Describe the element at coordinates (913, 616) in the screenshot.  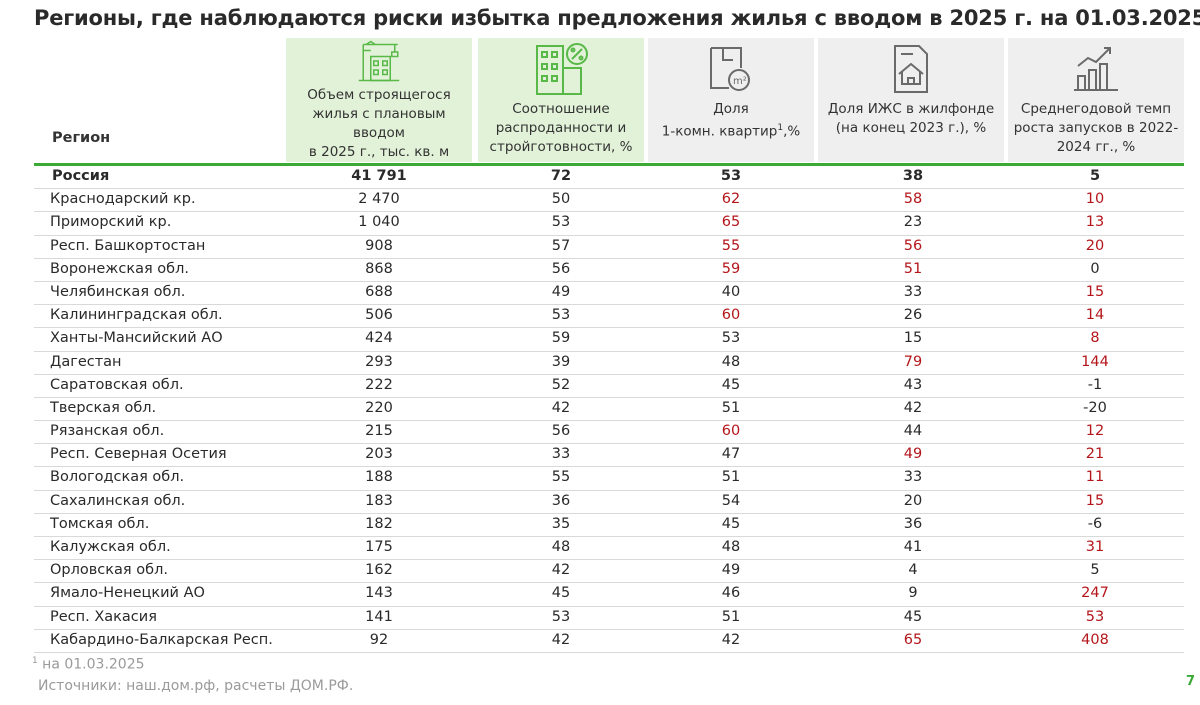
I see `cell-izhs: 45` at that location.